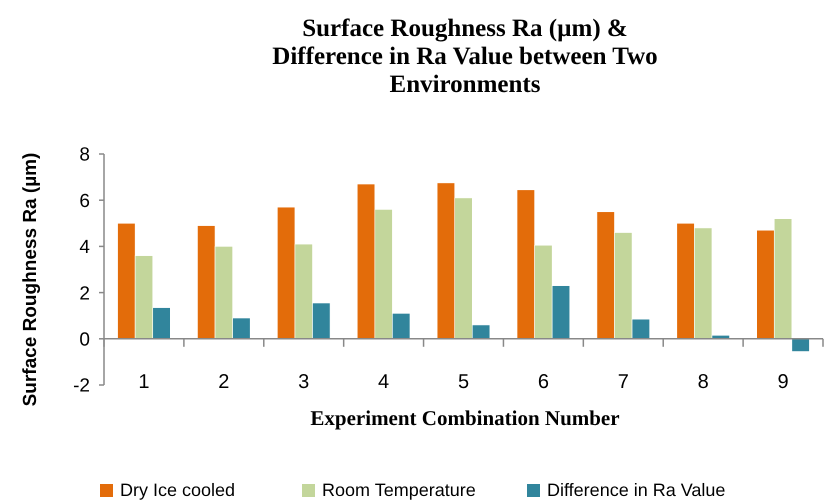 The width and height of the screenshot is (824, 502). Describe the element at coordinates (399, 490) in the screenshot. I see `legend-label: Room Temperature` at that location.